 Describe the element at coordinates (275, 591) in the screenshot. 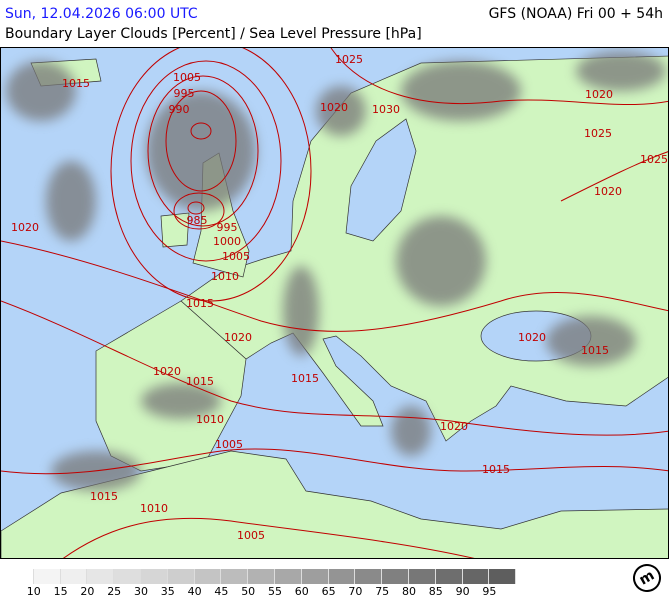

I see `legend-label: 55` at that location.